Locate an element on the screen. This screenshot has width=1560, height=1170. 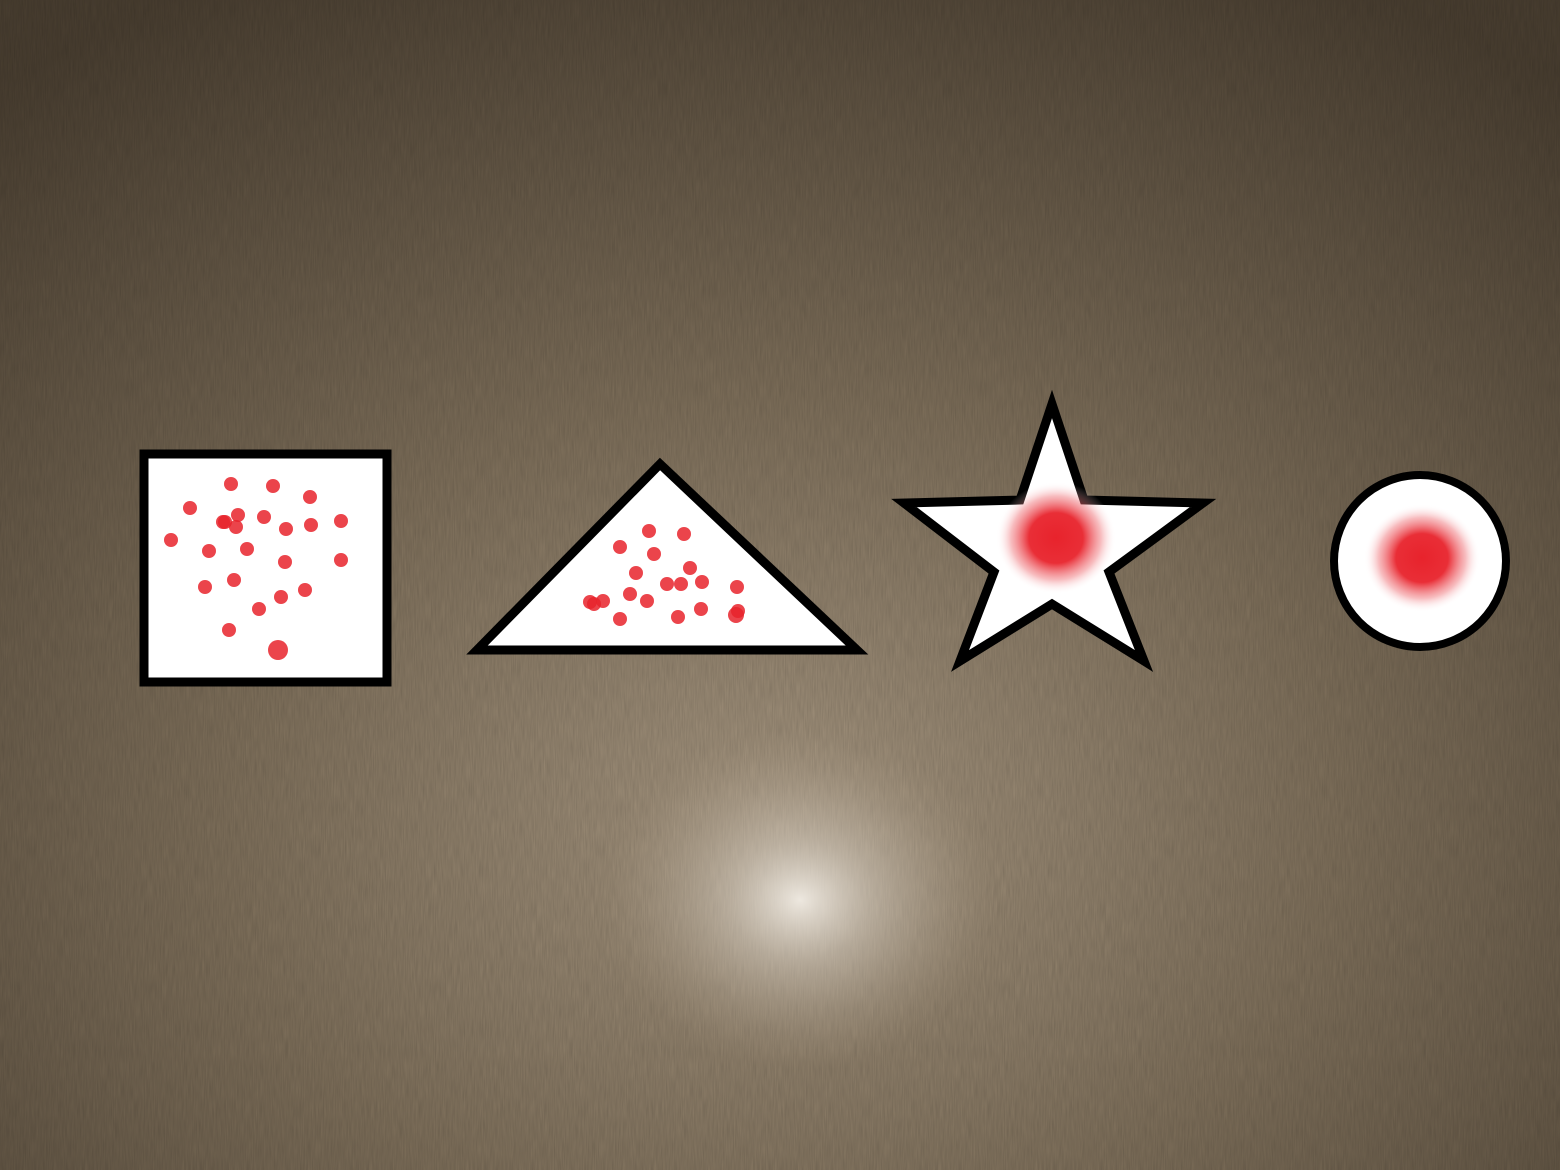
triangle-shape is located at coordinates (667, 556).